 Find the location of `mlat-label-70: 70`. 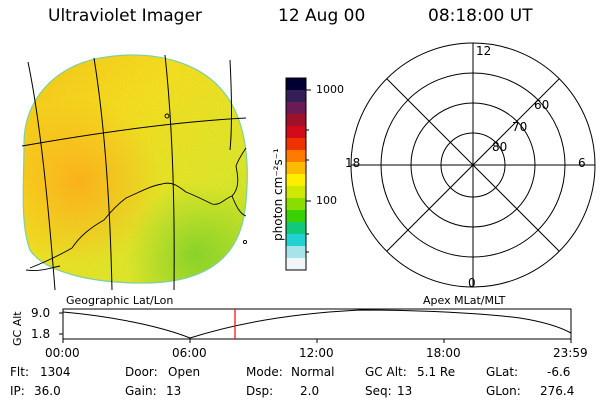

mlat-label-70: 70 is located at coordinates (520, 127).